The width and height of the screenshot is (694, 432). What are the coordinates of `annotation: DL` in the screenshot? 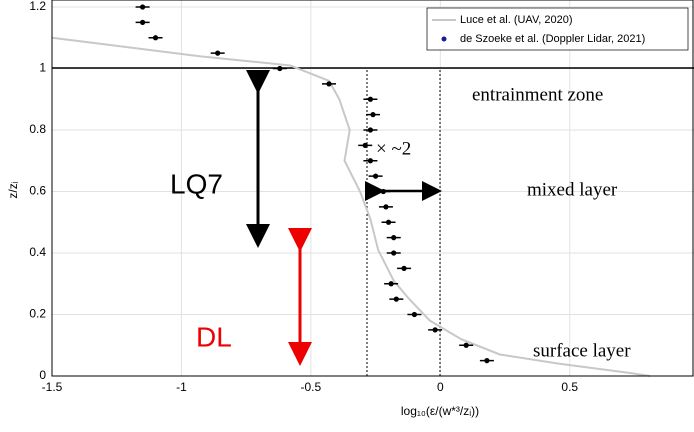 It's located at (214, 336).